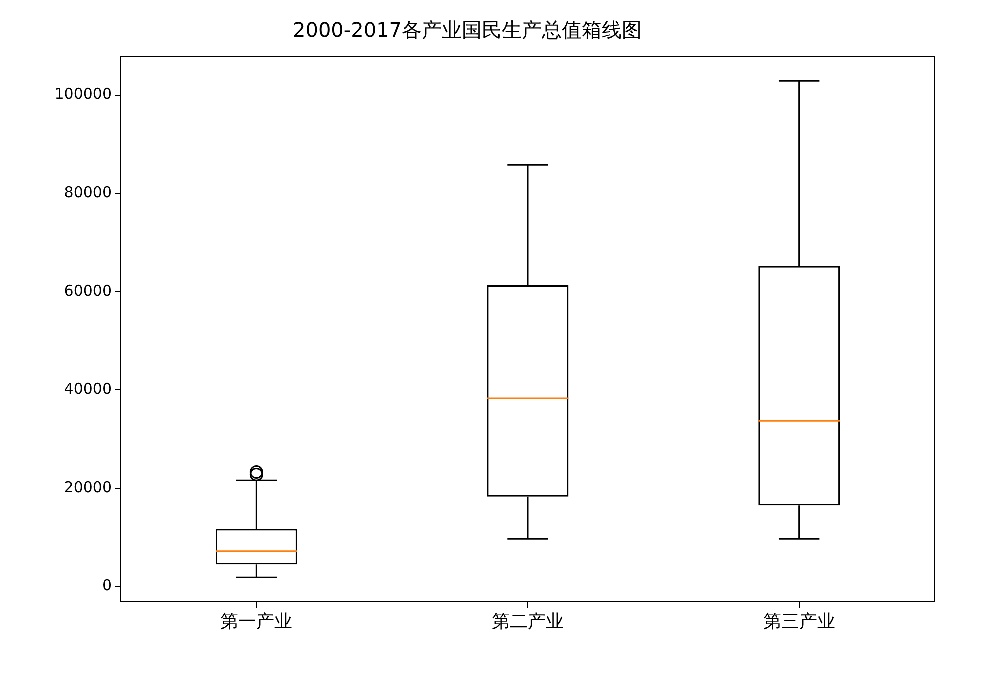 Image resolution: width=996 pixels, height=674 pixels. Describe the element at coordinates (528, 621) in the screenshot. I see `x-tick-label: 第二产业` at that location.